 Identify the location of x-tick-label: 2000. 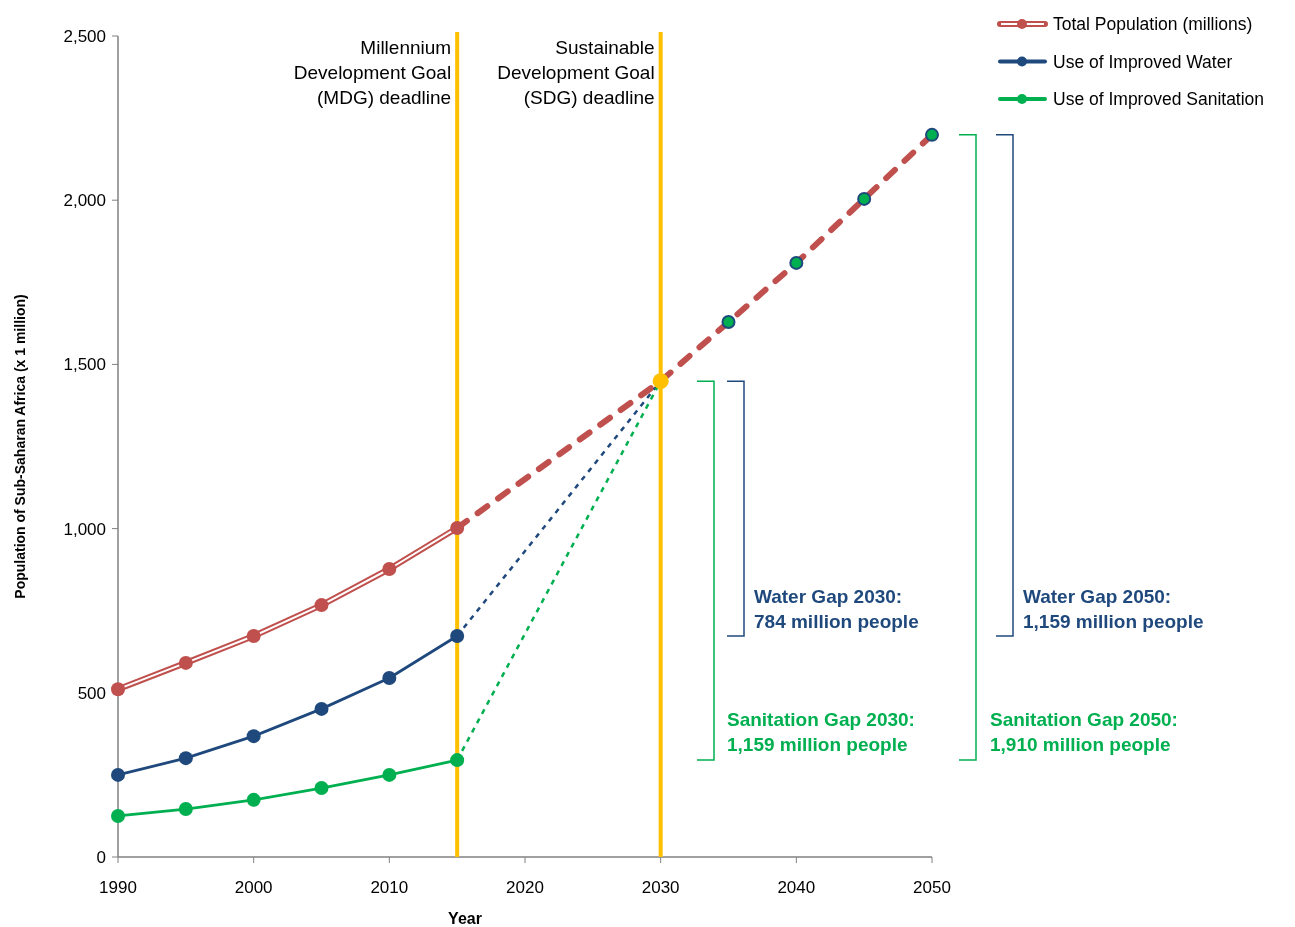
(253, 887).